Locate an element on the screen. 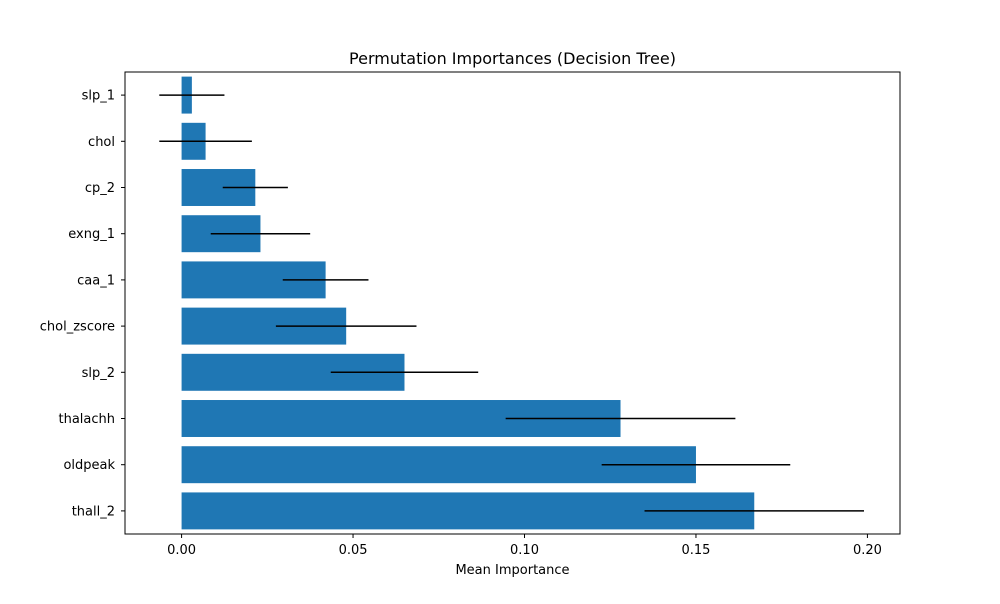 This screenshot has height=604, width=1000. y-tick-label-chol: chol is located at coordinates (101, 142).